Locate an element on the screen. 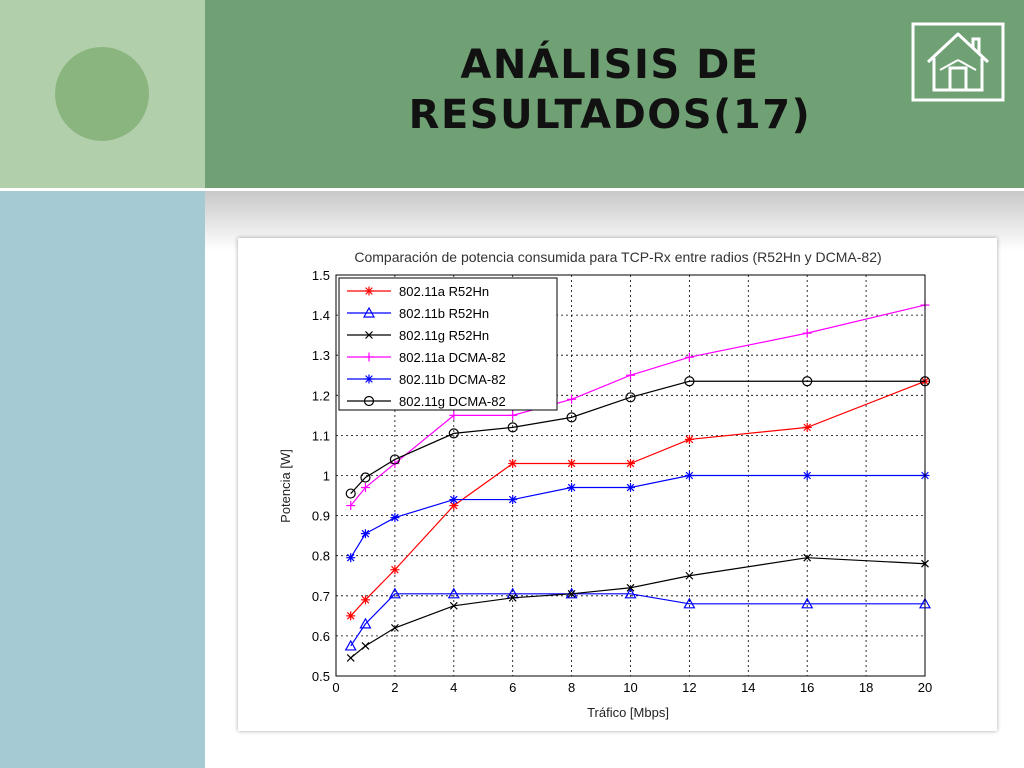 This screenshot has height=768, width=1024. x-tick-label: 16 is located at coordinates (807, 687).